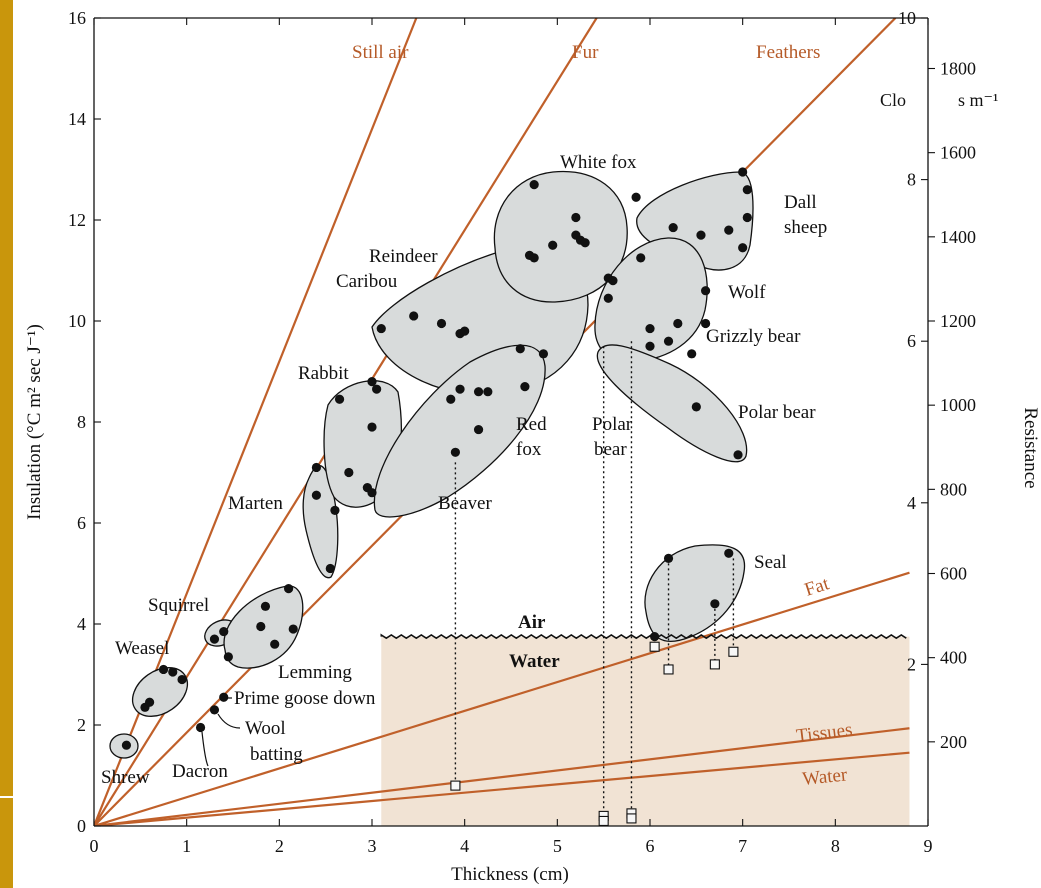 The width and height of the screenshot is (1041, 888). Describe the element at coordinates (953, 489) in the screenshot. I see `resistance-tick-label-800: 800` at that location.